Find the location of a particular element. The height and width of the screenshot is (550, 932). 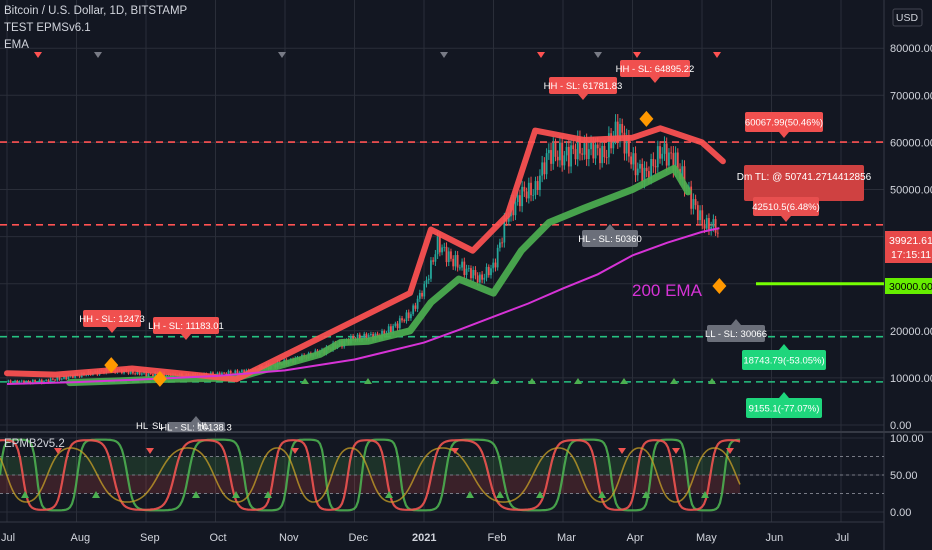

level-label-9155: 9155.1(-77.07%) is located at coordinates (784, 405).